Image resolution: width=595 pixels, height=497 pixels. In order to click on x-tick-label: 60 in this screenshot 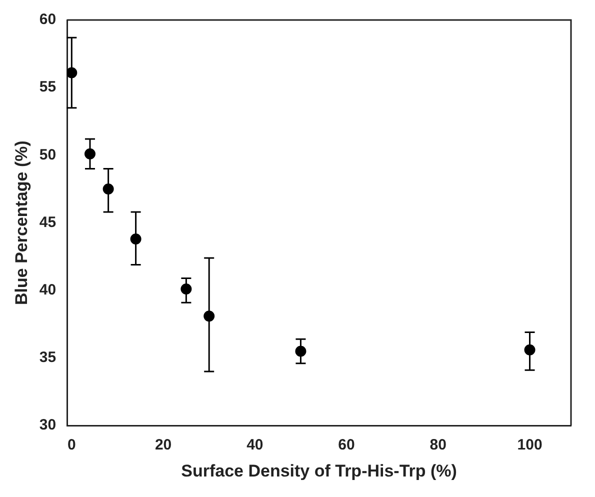, I will do `click(346, 445)`.